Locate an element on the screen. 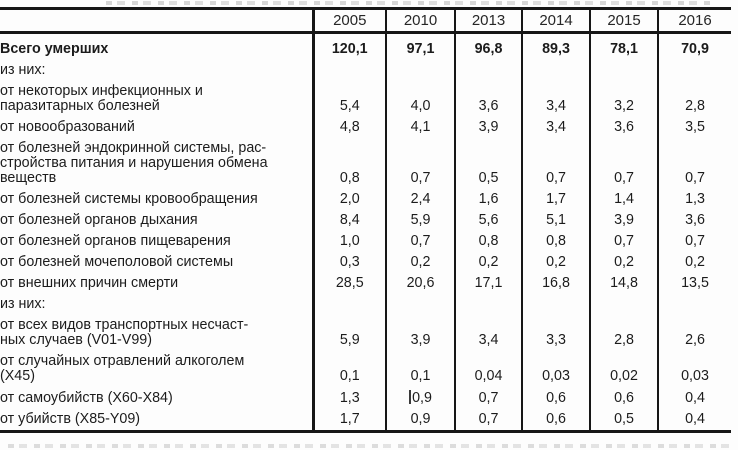 Image resolution: width=738 pixels, height=450 pixels. value-cell: 78,1 is located at coordinates (623, 46).